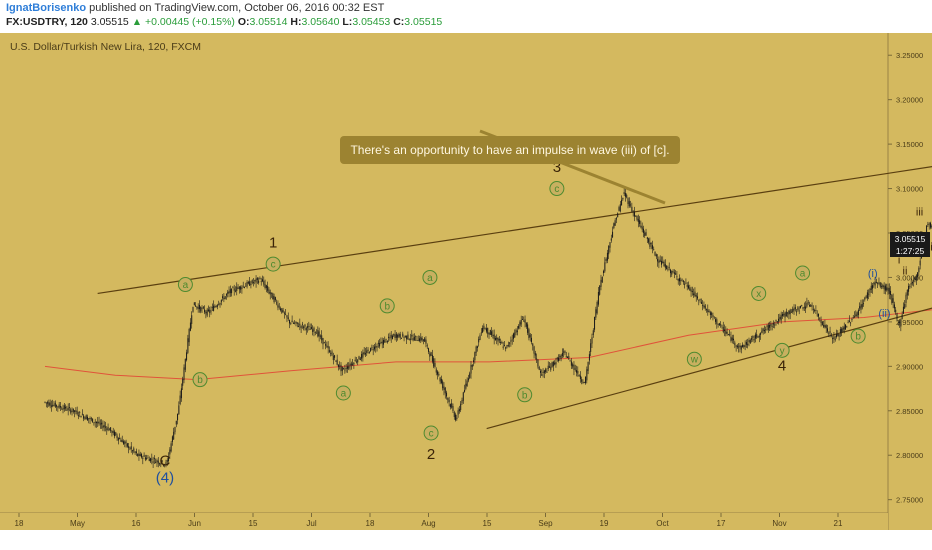  I want to click on author-link: IgnatBorisenko, so click(46, 8).